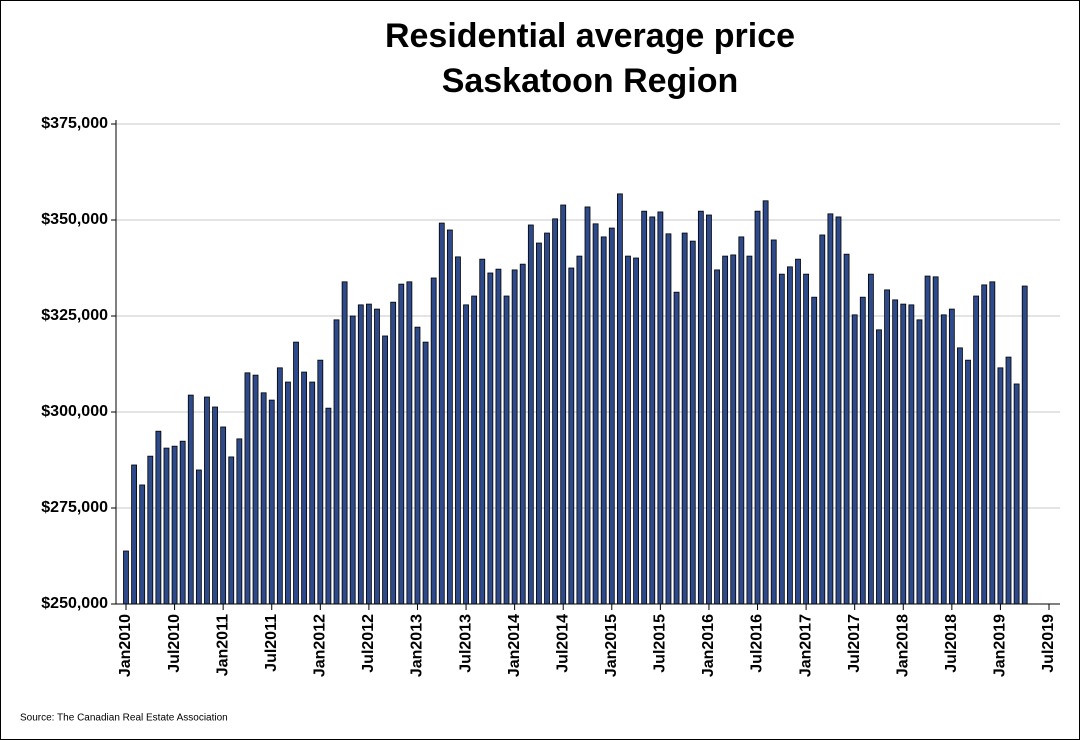 This screenshot has width=1080, height=740. I want to click on chart-subtitle: Saskatoon Region, so click(590, 81).